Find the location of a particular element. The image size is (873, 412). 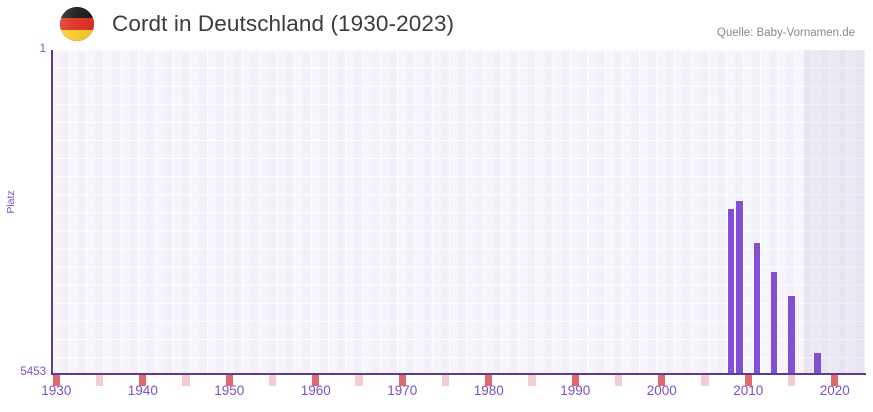

x-axis-tick-mark-1940 is located at coordinates (143, 380).